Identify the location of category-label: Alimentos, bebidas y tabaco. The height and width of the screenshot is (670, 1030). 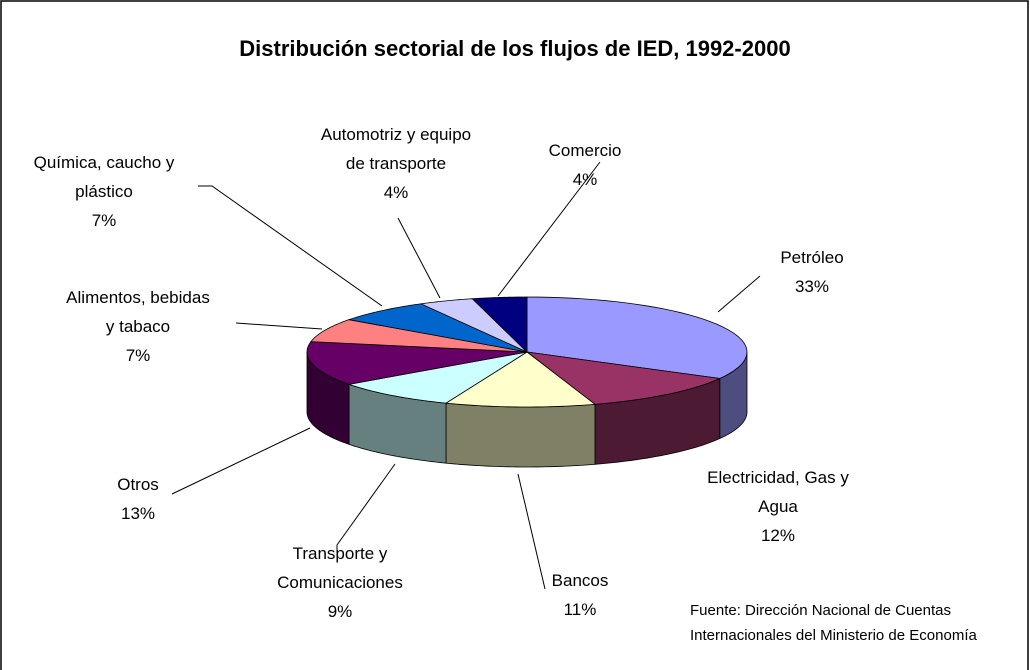
(138, 312).